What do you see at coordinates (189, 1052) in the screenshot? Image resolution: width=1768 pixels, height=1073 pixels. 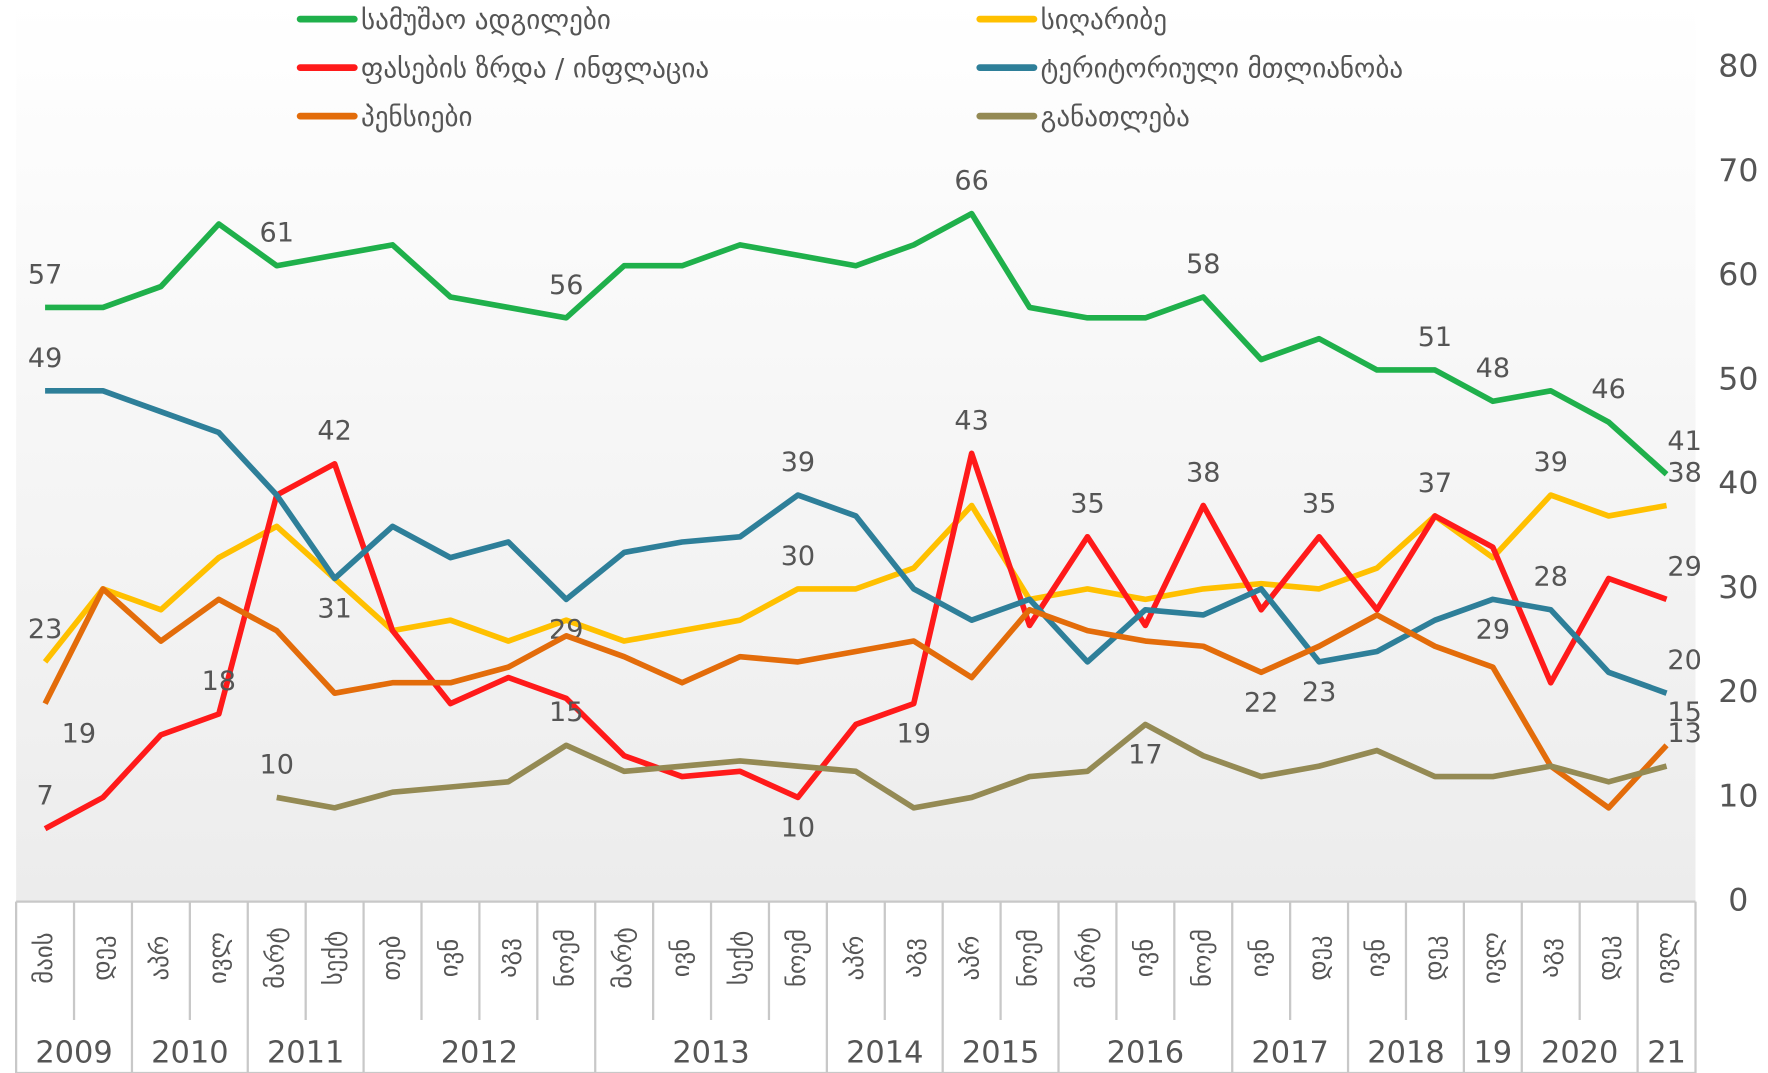 I see `x-group-label: 2010` at bounding box center [189, 1052].